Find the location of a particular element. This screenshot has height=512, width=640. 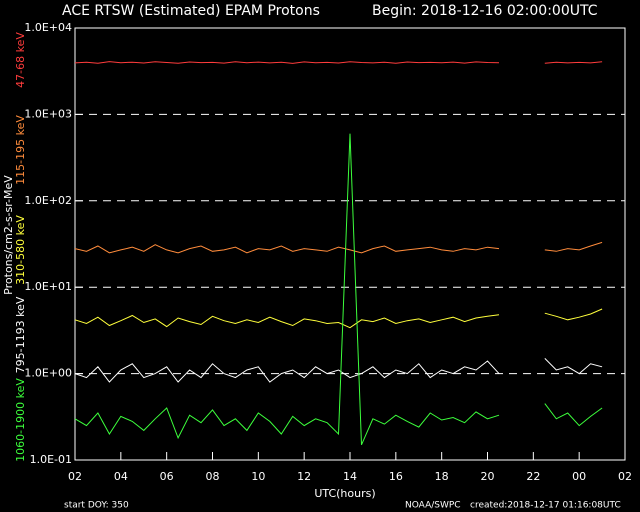

x-tick-label: 16 is located at coordinates (396, 476).